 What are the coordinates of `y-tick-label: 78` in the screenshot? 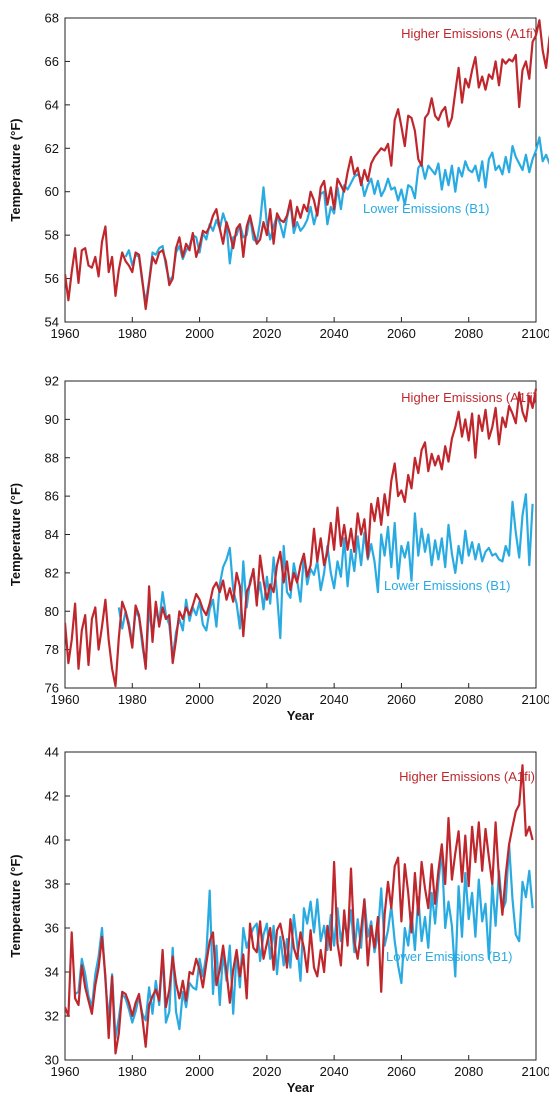 It's located at (52, 649).